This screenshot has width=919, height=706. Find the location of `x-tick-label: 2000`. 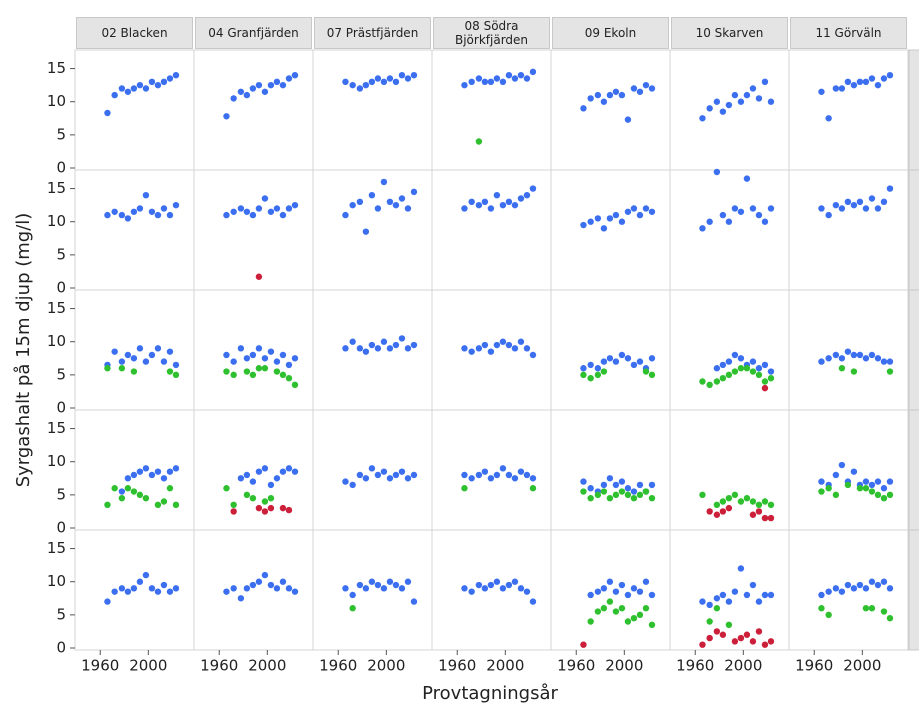

x-tick-label: 2000 is located at coordinates (862, 666).